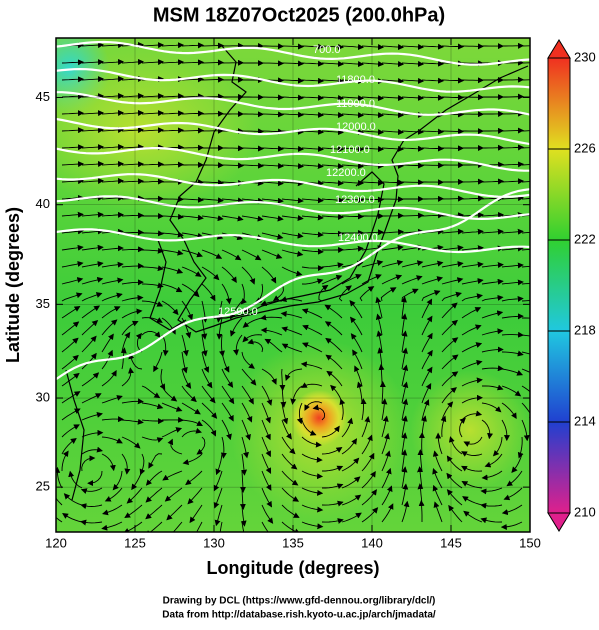  I want to click on contour-label: 12300.0, so click(355, 200).